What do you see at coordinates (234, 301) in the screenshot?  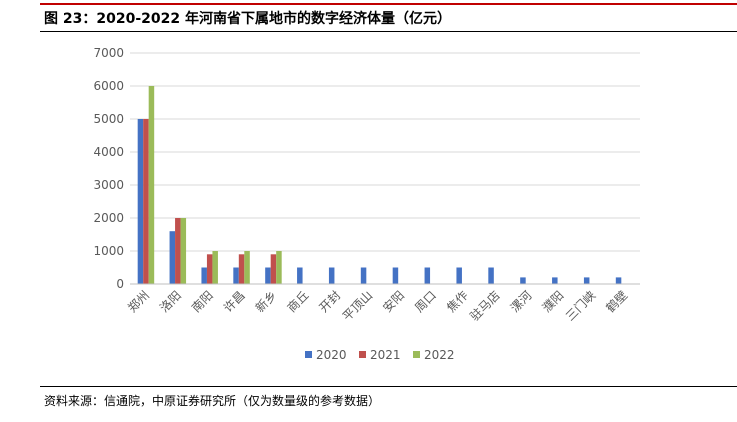 I see `x-tick-label: 许昌` at bounding box center [234, 301].